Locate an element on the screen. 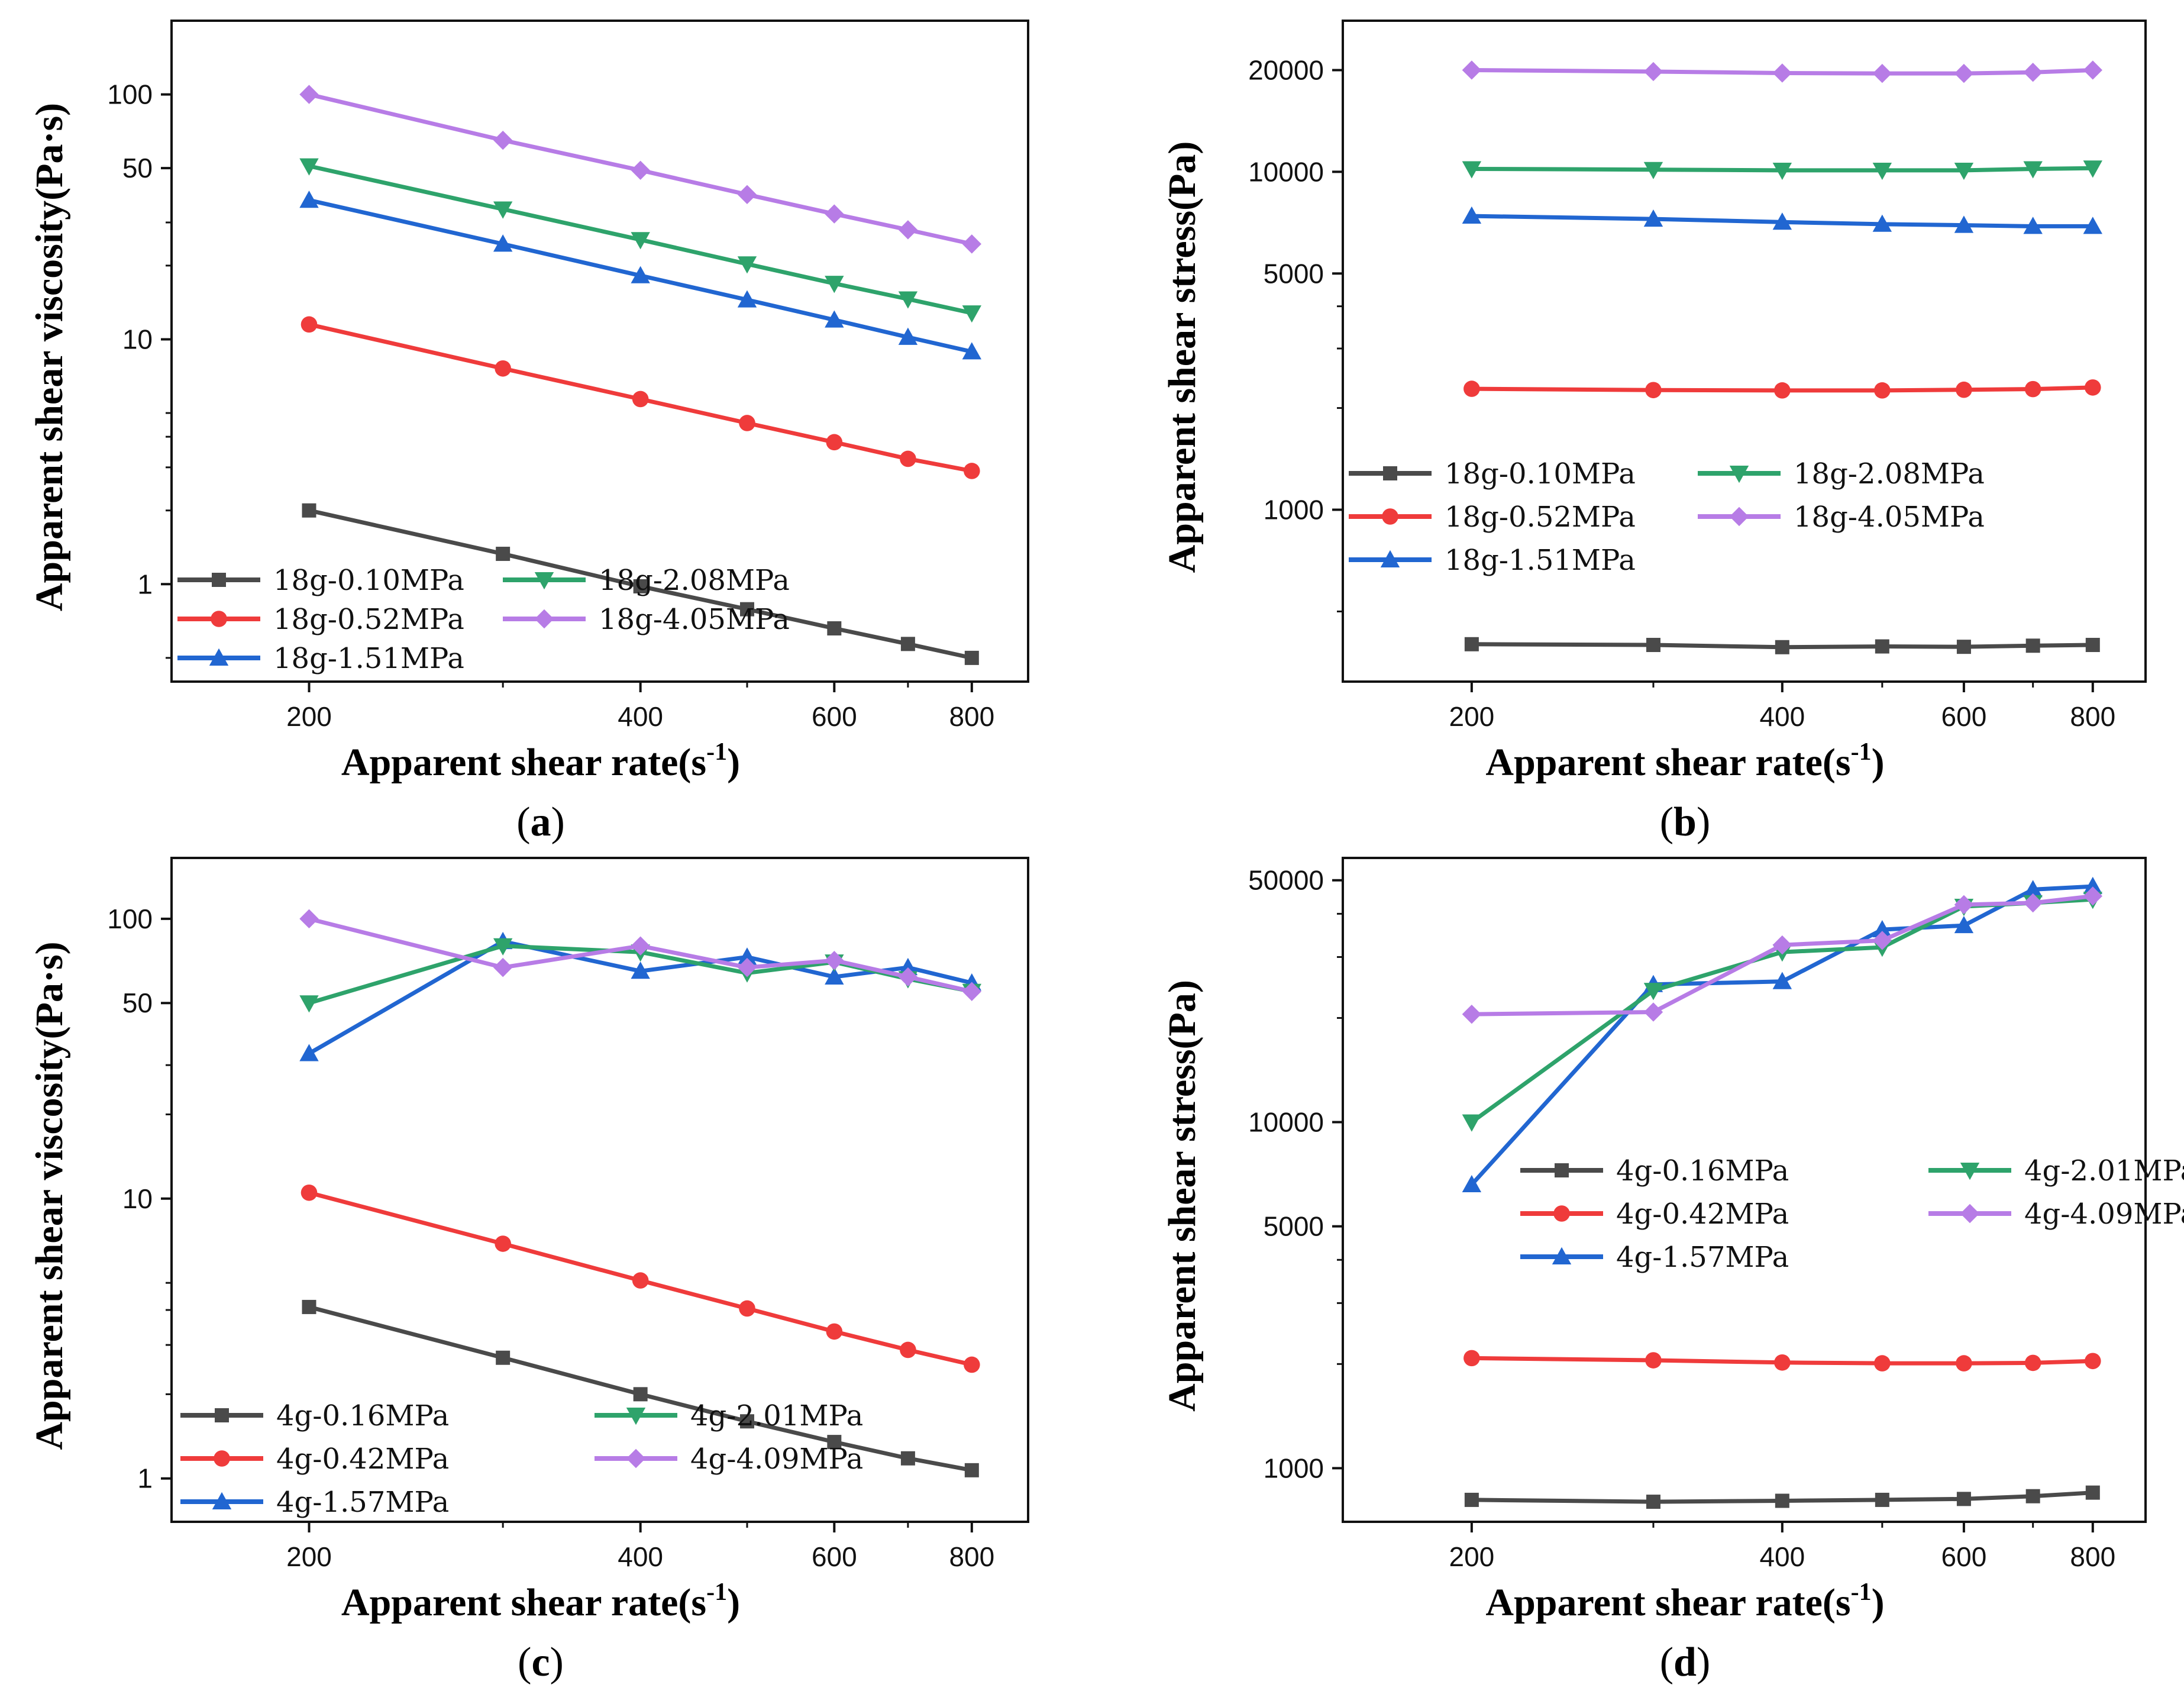 This screenshot has width=2184, height=1707. y-tick-label: 10000 is located at coordinates (1286, 1122).